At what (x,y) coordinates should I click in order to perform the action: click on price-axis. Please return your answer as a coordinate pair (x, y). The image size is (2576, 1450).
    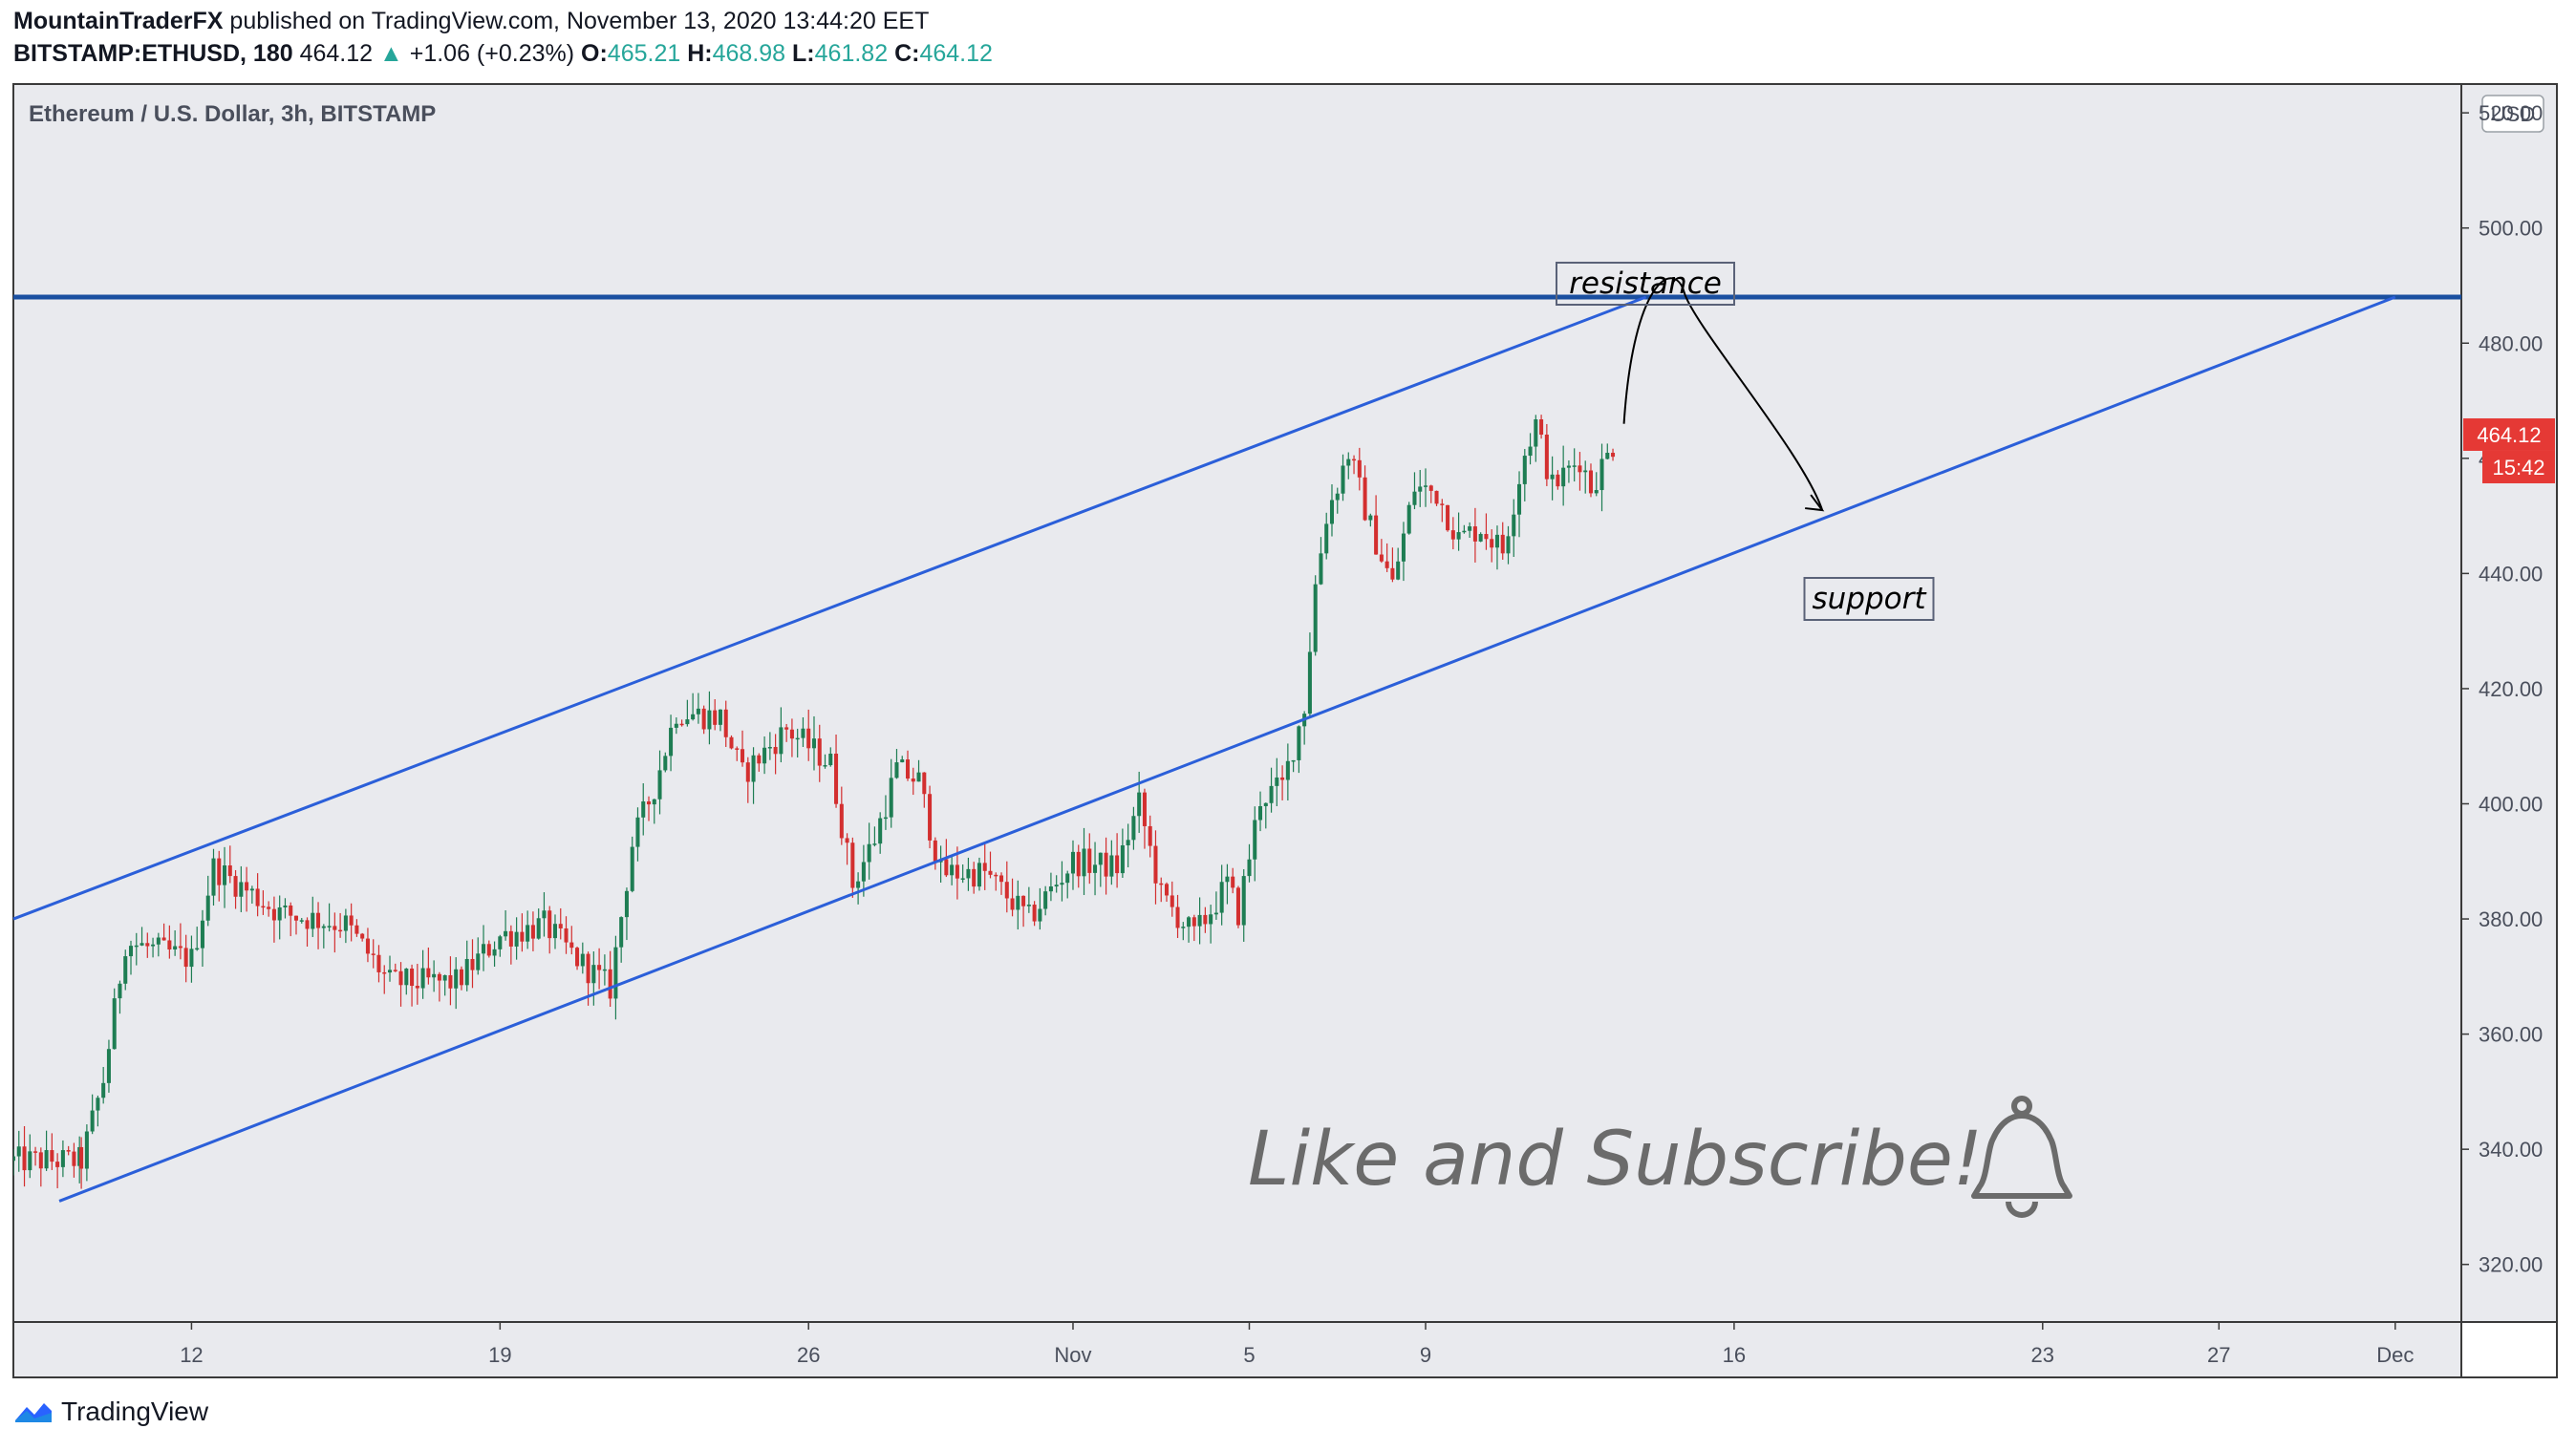
    Looking at the image, I should click on (2509, 703).